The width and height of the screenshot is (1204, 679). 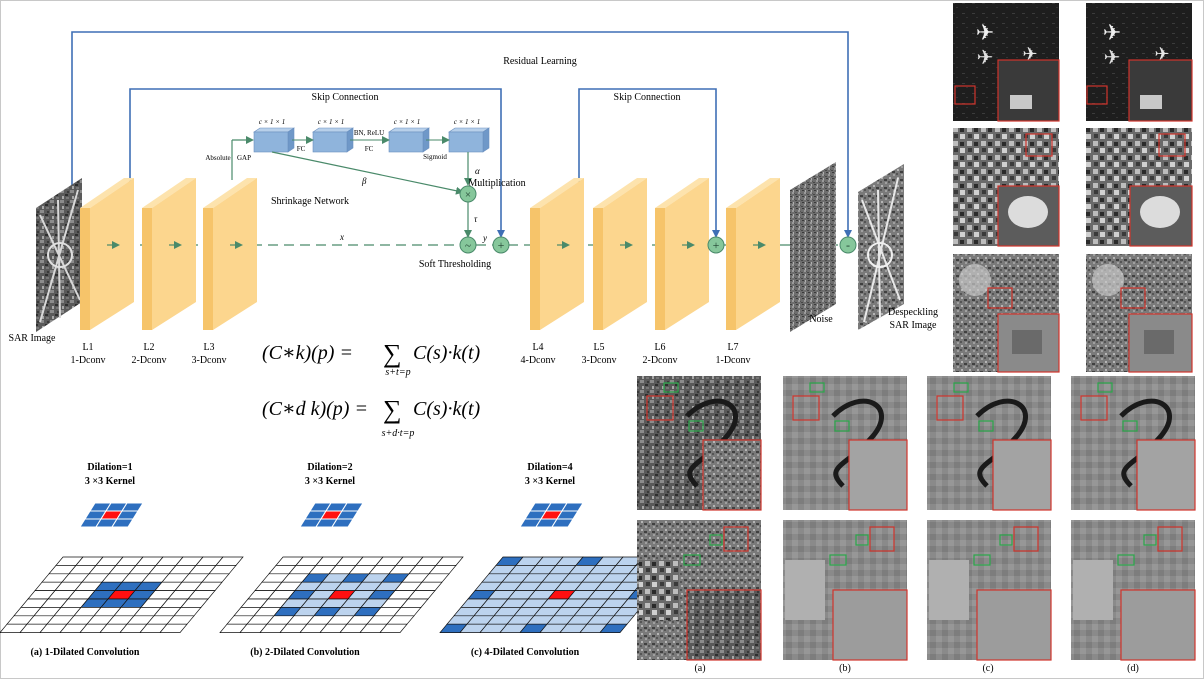 What do you see at coordinates (369, 133) in the screenshot?
I see `bn-relu-label: BN, ReLU` at bounding box center [369, 133].